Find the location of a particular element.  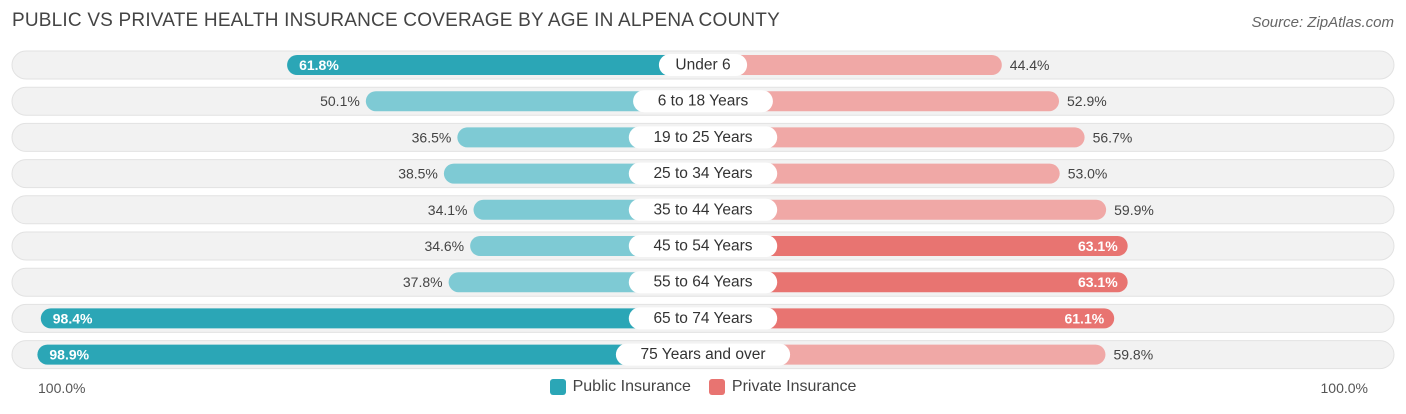

legend-item-private: Private Insurance is located at coordinates (782, 387).